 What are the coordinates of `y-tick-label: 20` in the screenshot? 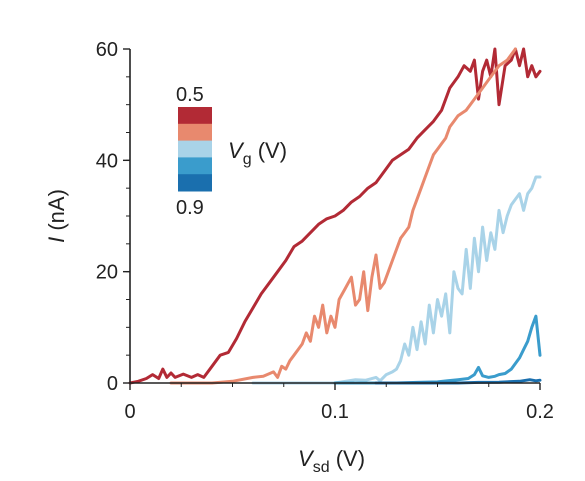 It's located at (107, 273).